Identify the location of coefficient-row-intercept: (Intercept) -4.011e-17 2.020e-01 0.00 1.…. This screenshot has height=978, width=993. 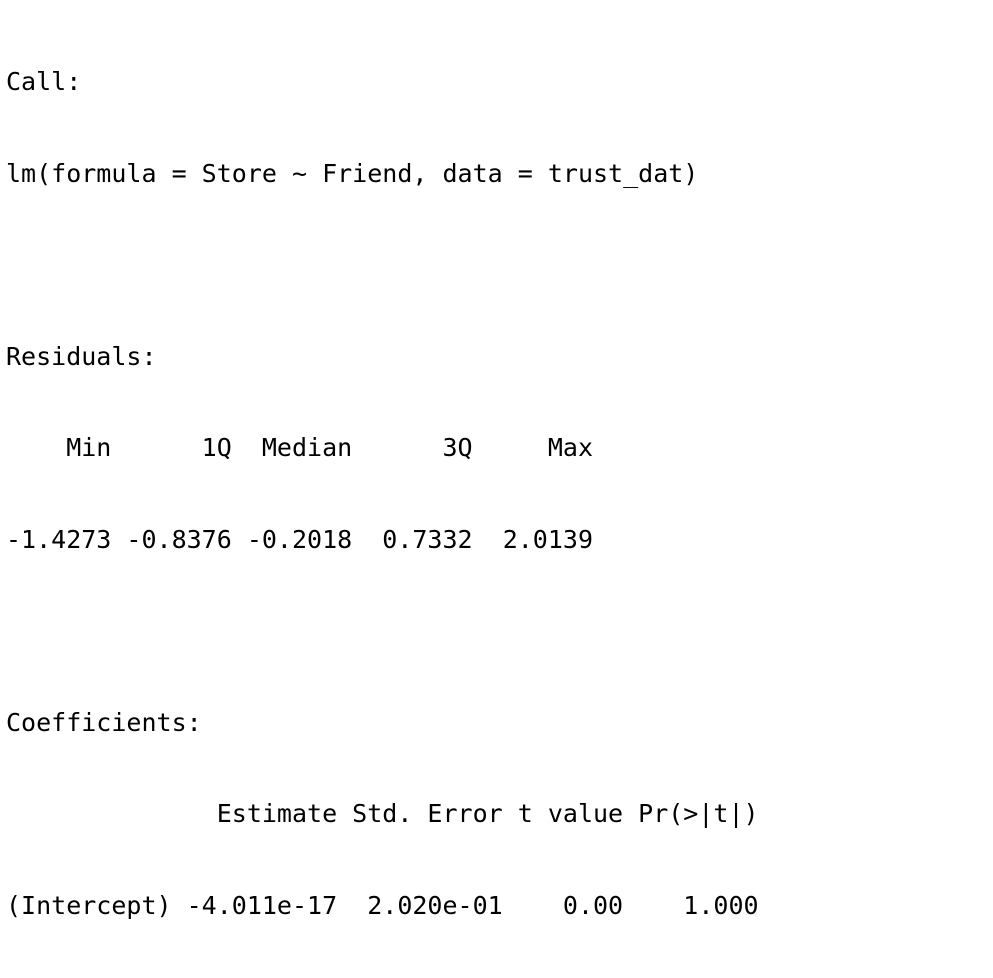
(382, 905).